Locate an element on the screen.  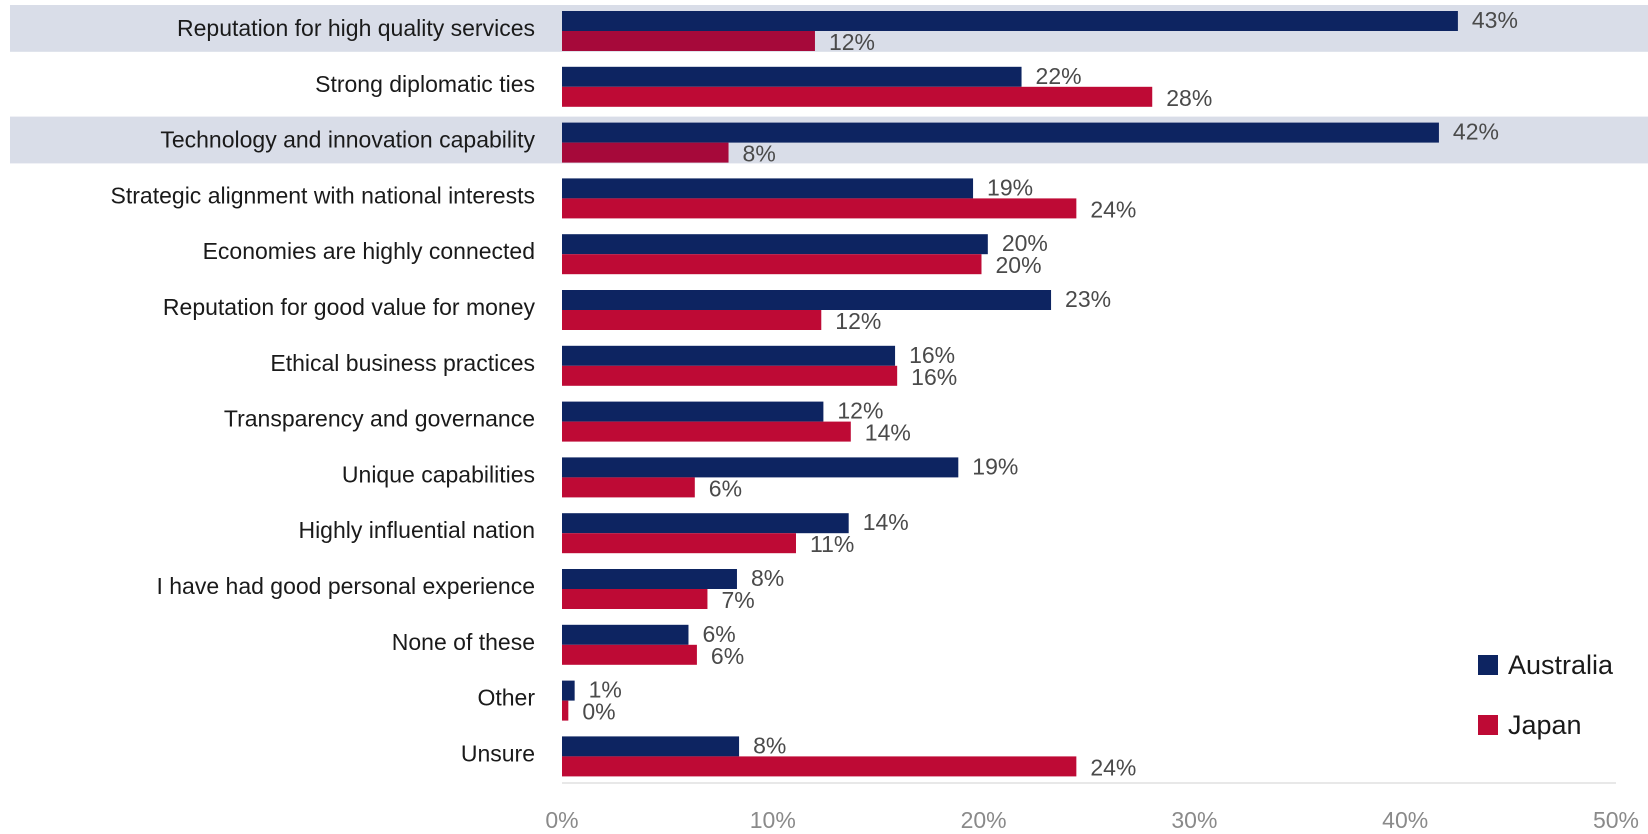
category-label: None of these is located at coordinates (463, 642).